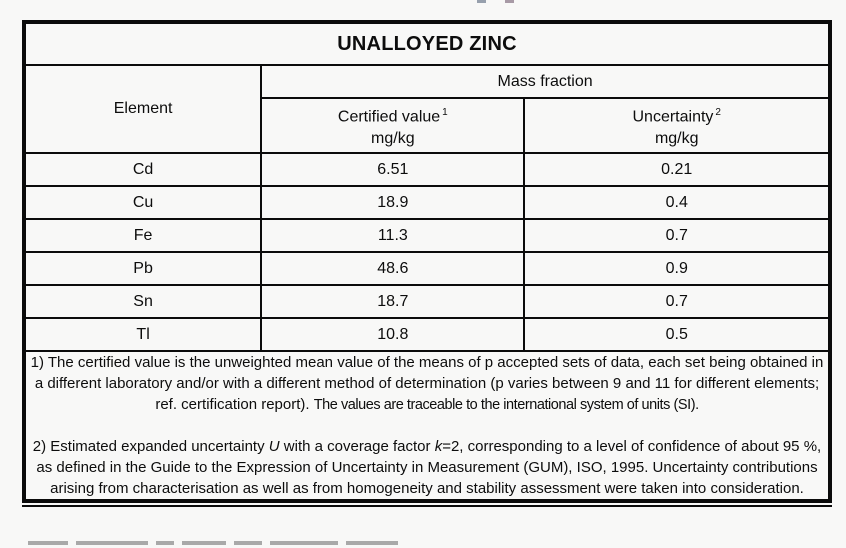 Image resolution: width=846 pixels, height=548 pixels. What do you see at coordinates (393, 138) in the screenshot?
I see `certified-value-unit: mg/kg` at bounding box center [393, 138].